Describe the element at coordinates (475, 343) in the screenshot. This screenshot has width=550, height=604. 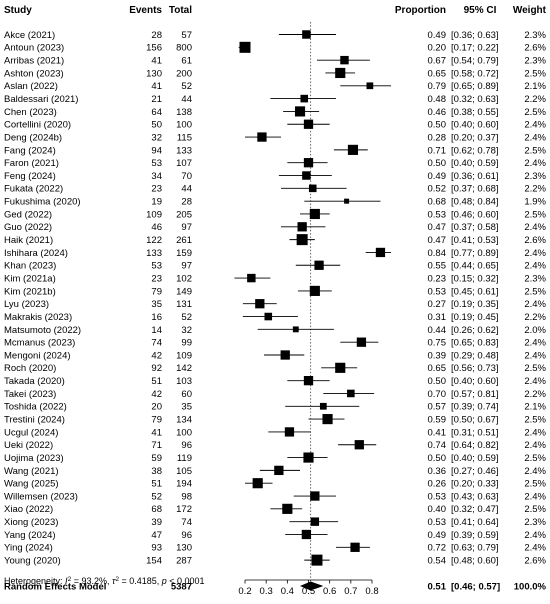
I see `study-ci: [0.65; 0.83]` at that location.